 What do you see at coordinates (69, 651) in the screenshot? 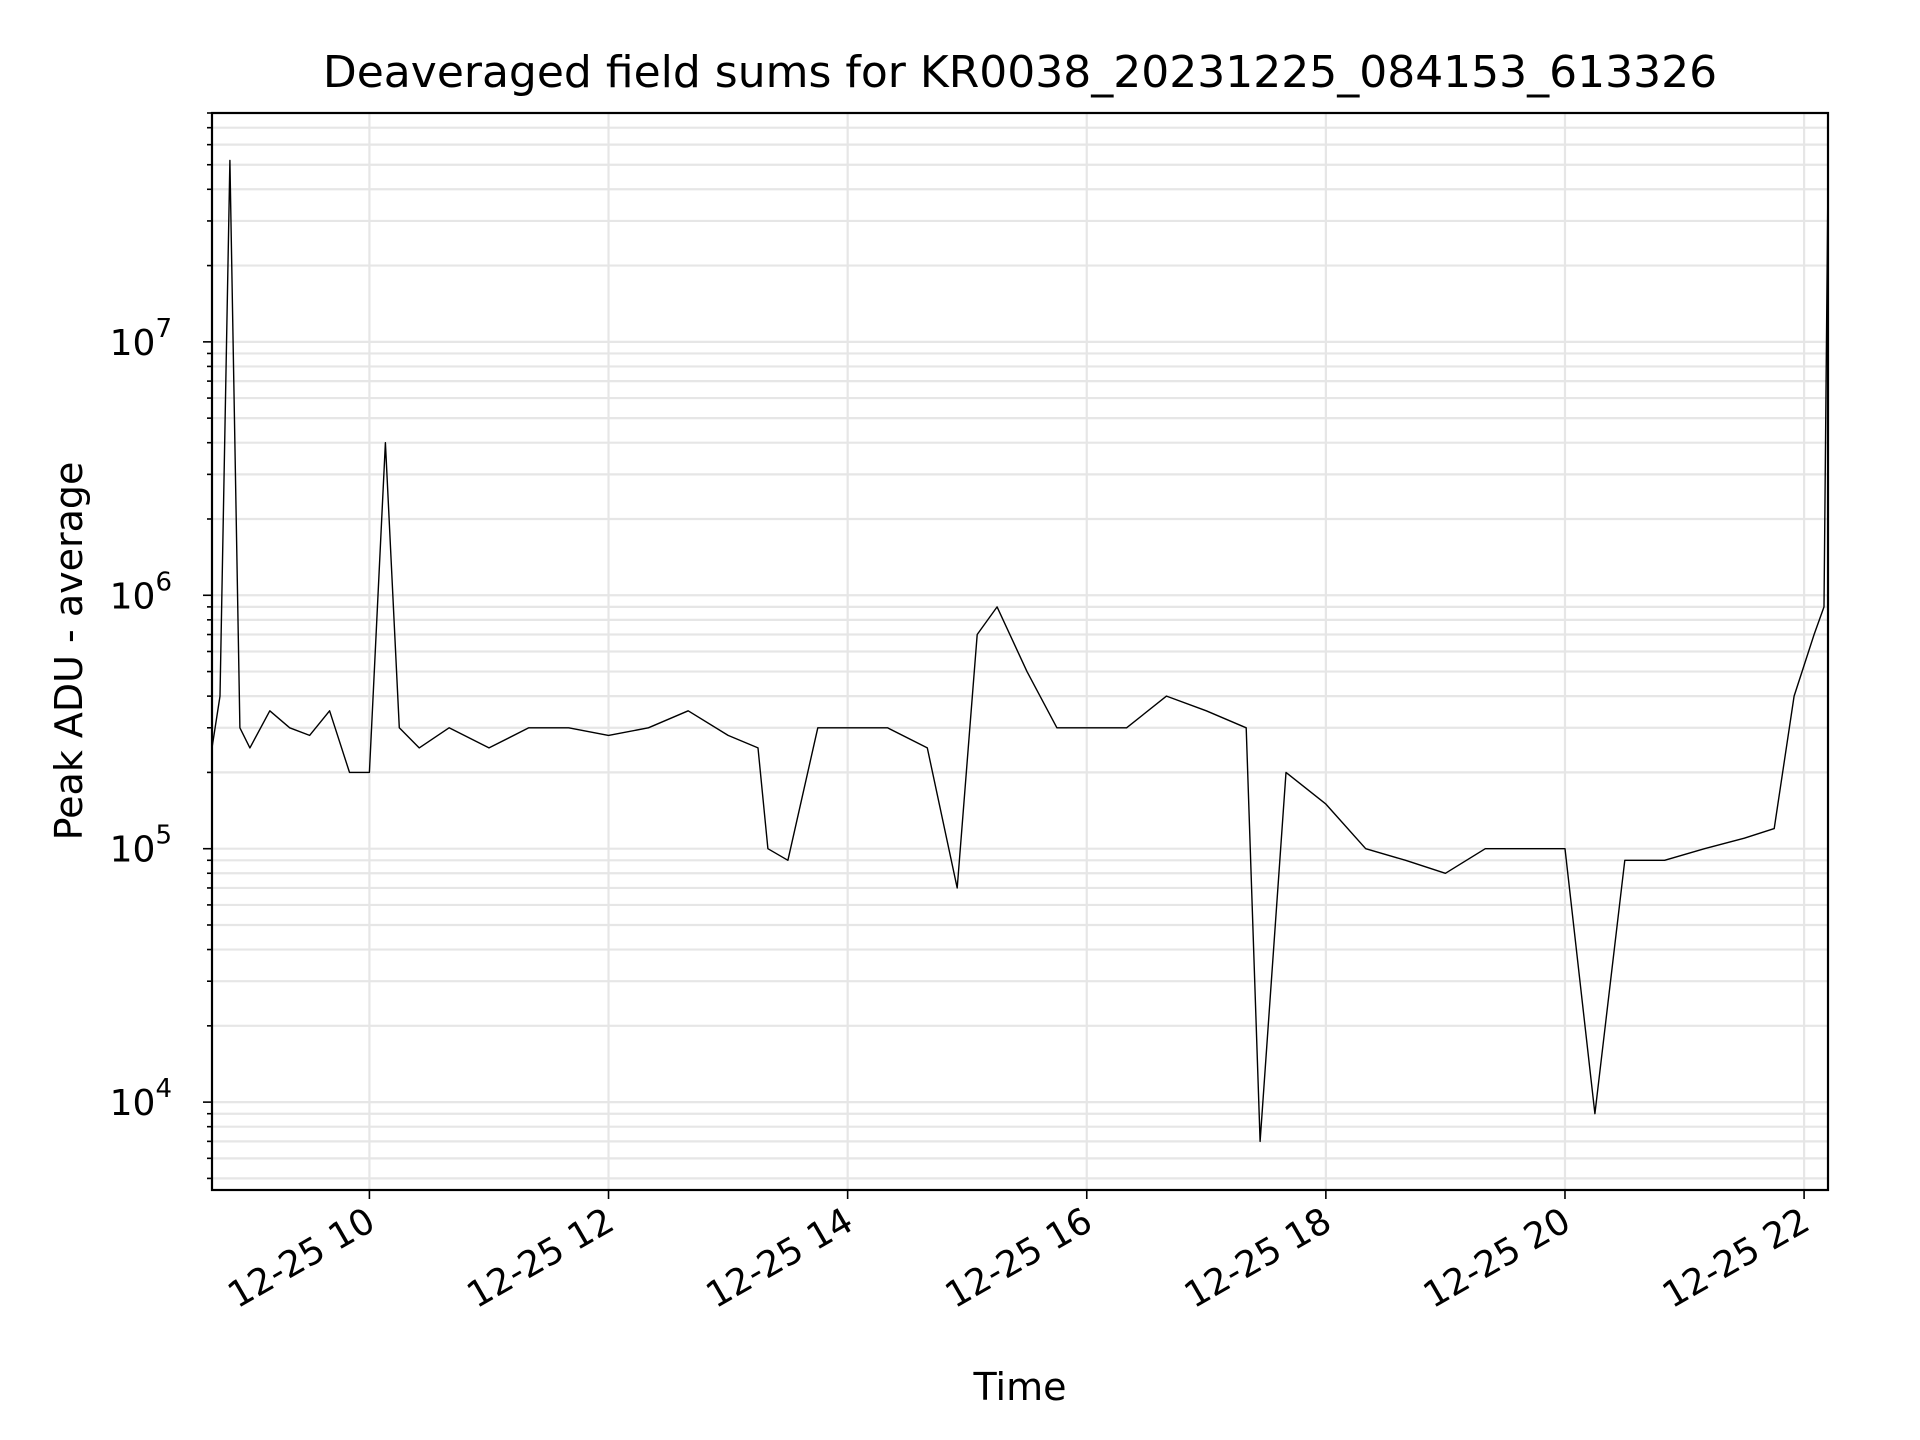
I see `y-axis-label: Peak ADU - average` at bounding box center [69, 651].